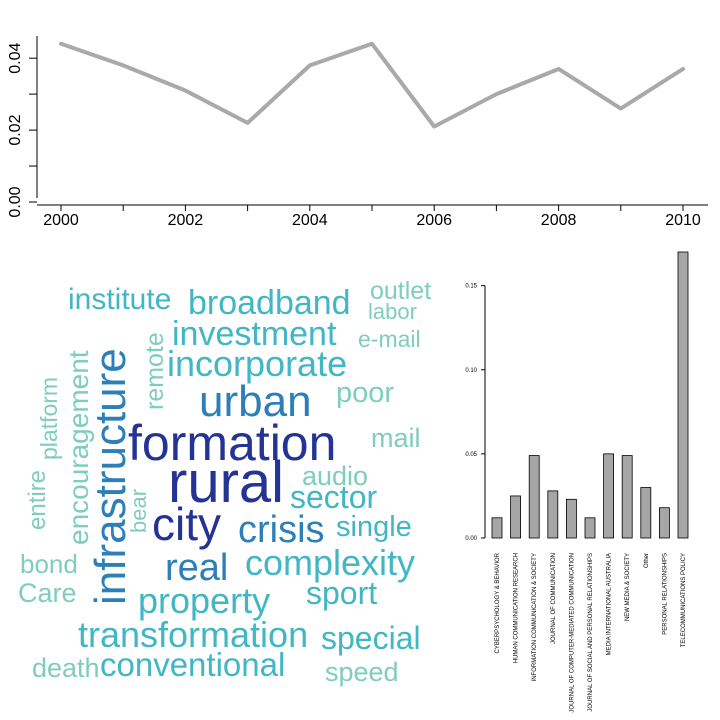  I want to click on word-e-mail: e-mail, so click(389, 339).